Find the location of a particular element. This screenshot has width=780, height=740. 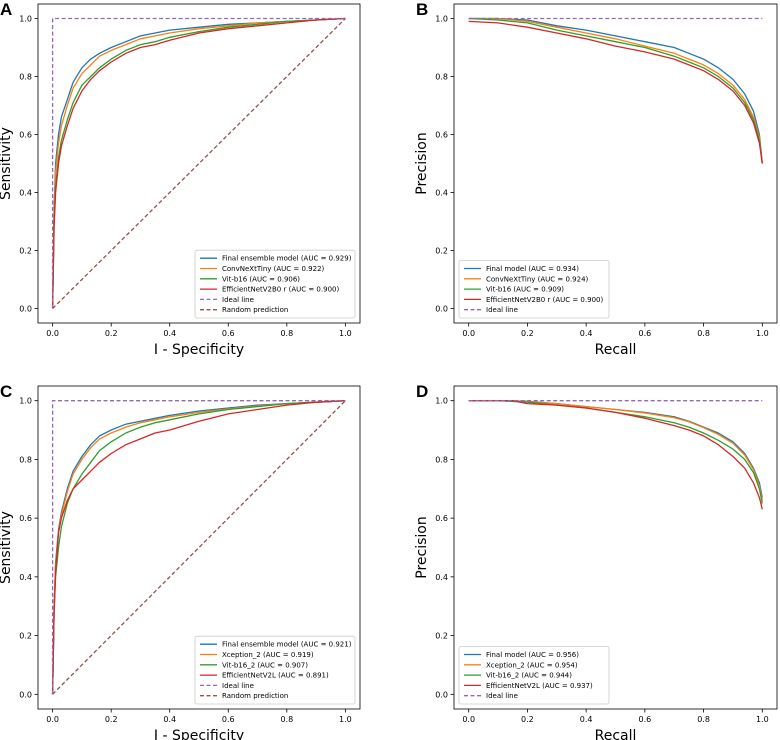

legend-entry: EfficientNetV2L (AUC = 0.891) is located at coordinates (275, 676).